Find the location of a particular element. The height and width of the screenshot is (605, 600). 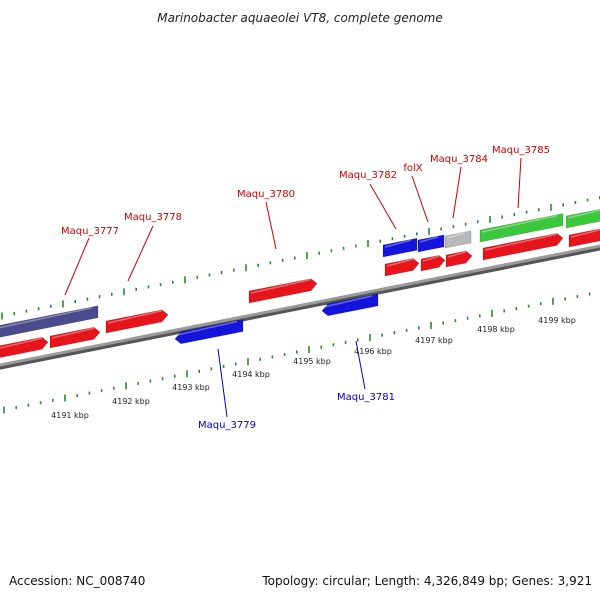

gene-label-maqu-3785: Maqu_3785 is located at coordinates (521, 150).